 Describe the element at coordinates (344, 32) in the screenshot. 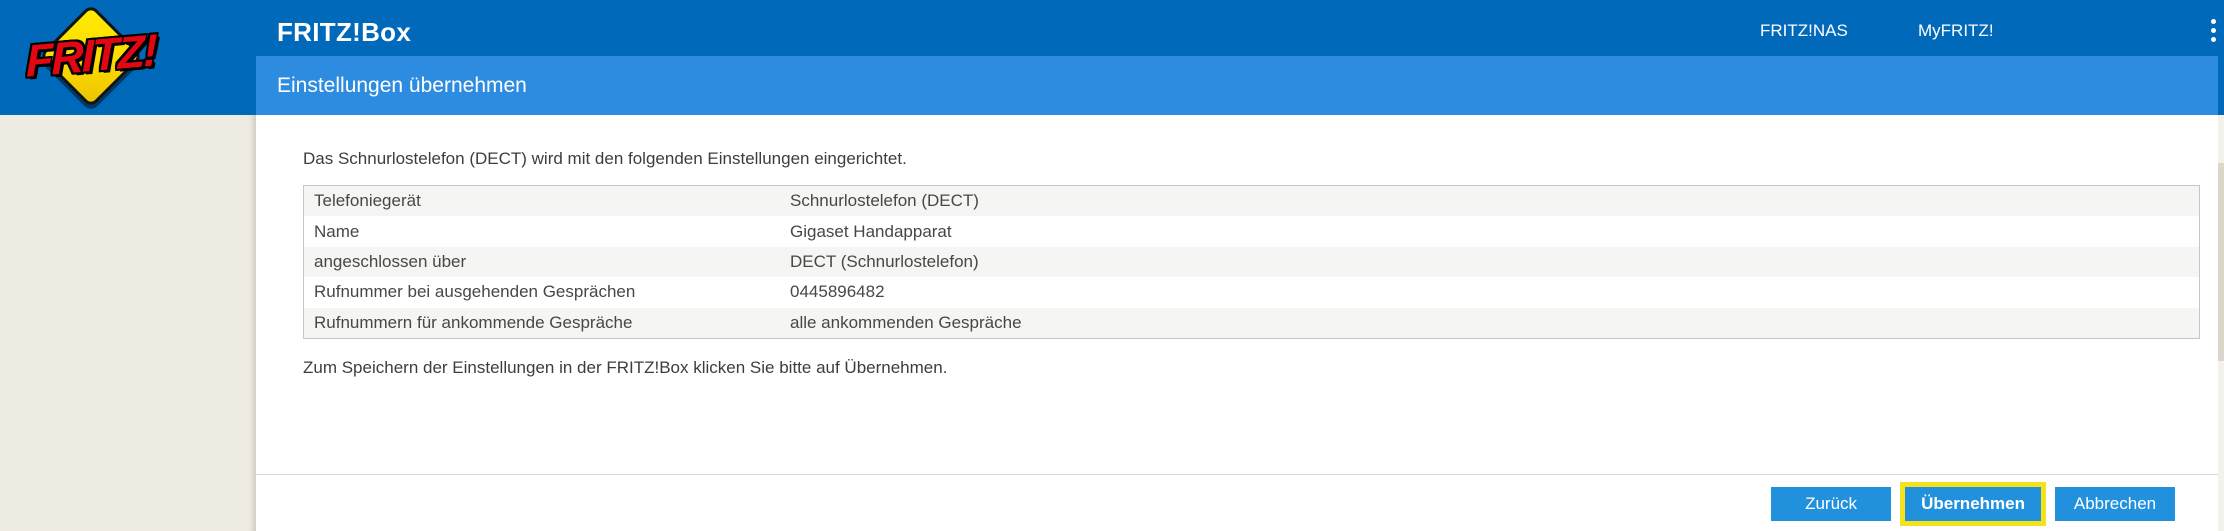

I see `app-title: FRITZ!Box` at that location.